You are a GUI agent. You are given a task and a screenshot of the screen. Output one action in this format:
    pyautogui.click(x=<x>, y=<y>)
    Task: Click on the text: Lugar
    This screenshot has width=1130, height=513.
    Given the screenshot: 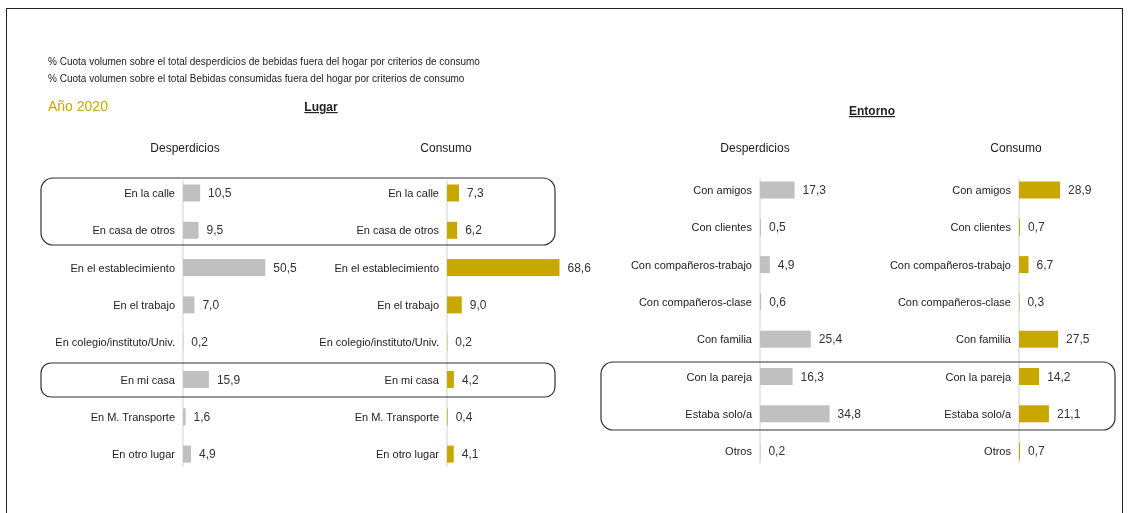 What is the action you would take?
    pyautogui.click(x=321, y=107)
    